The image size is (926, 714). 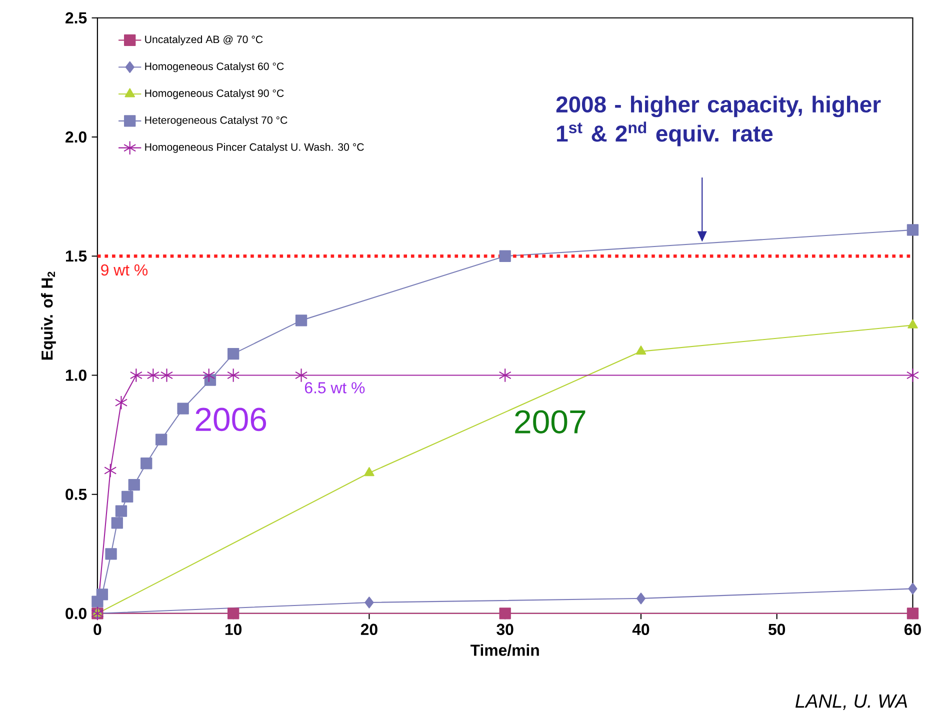 I want to click on y-axis-title: Equiv. of H$_{2}$, so click(x=48, y=316).